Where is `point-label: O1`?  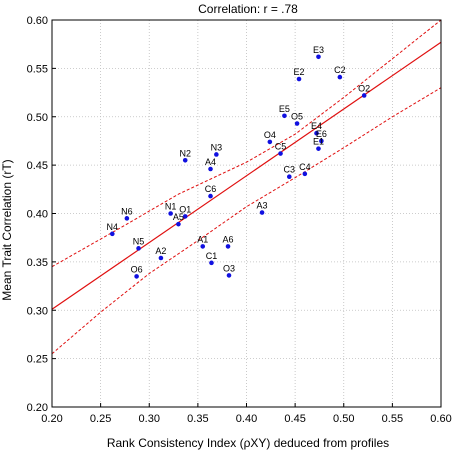
point-label: O1 is located at coordinates (185, 209).